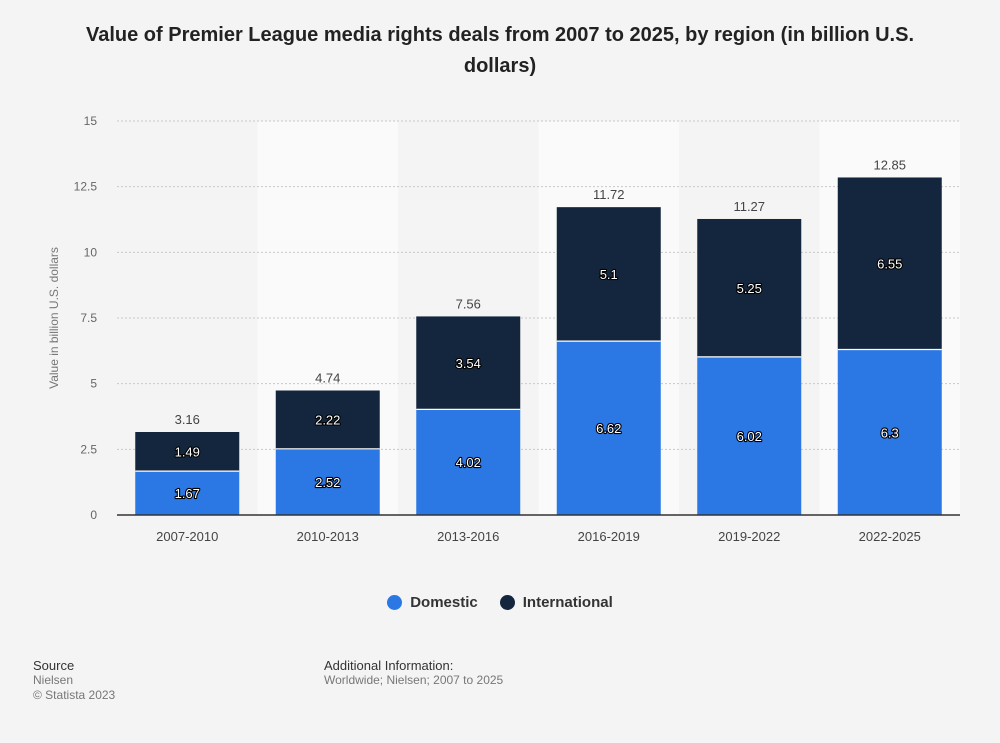 The height and width of the screenshot is (743, 1000). I want to click on data-label-domestic: 6.3, so click(890, 432).